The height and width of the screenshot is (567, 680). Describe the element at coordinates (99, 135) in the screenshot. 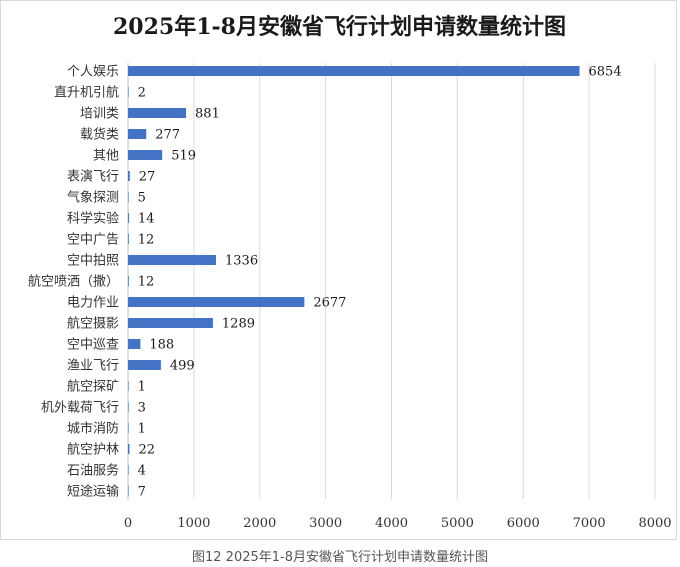

I see `category-label: 载货类` at that location.